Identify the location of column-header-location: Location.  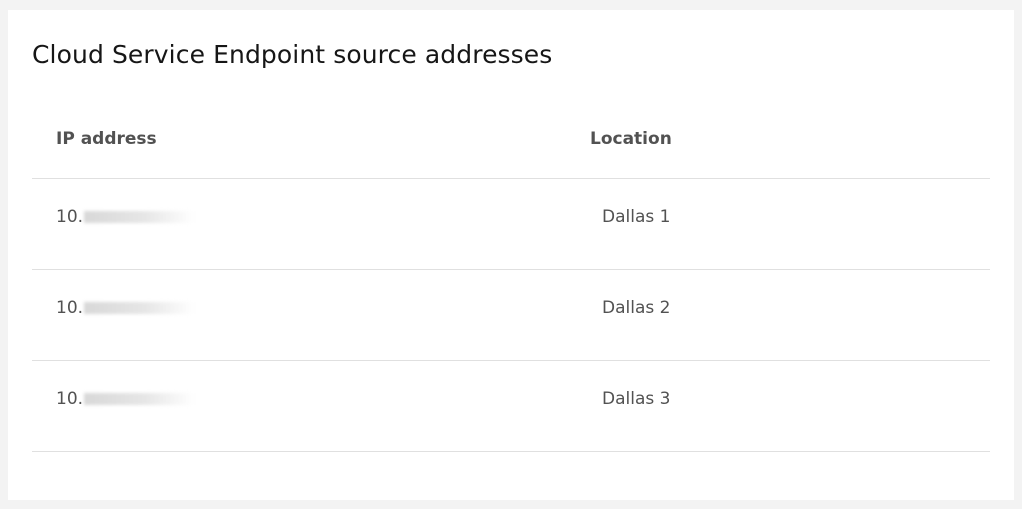
(631, 139).